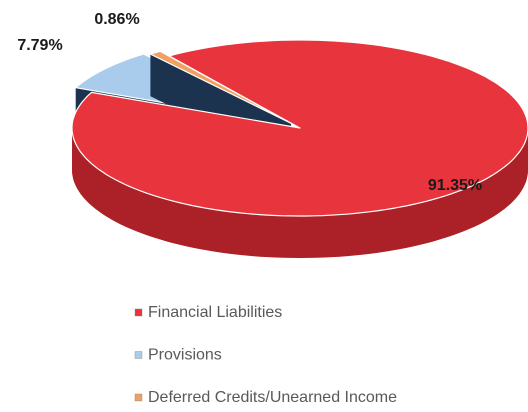 This screenshot has height=412, width=528. What do you see at coordinates (39, 45) in the screenshot?
I see `data-label: 7.79%` at bounding box center [39, 45].